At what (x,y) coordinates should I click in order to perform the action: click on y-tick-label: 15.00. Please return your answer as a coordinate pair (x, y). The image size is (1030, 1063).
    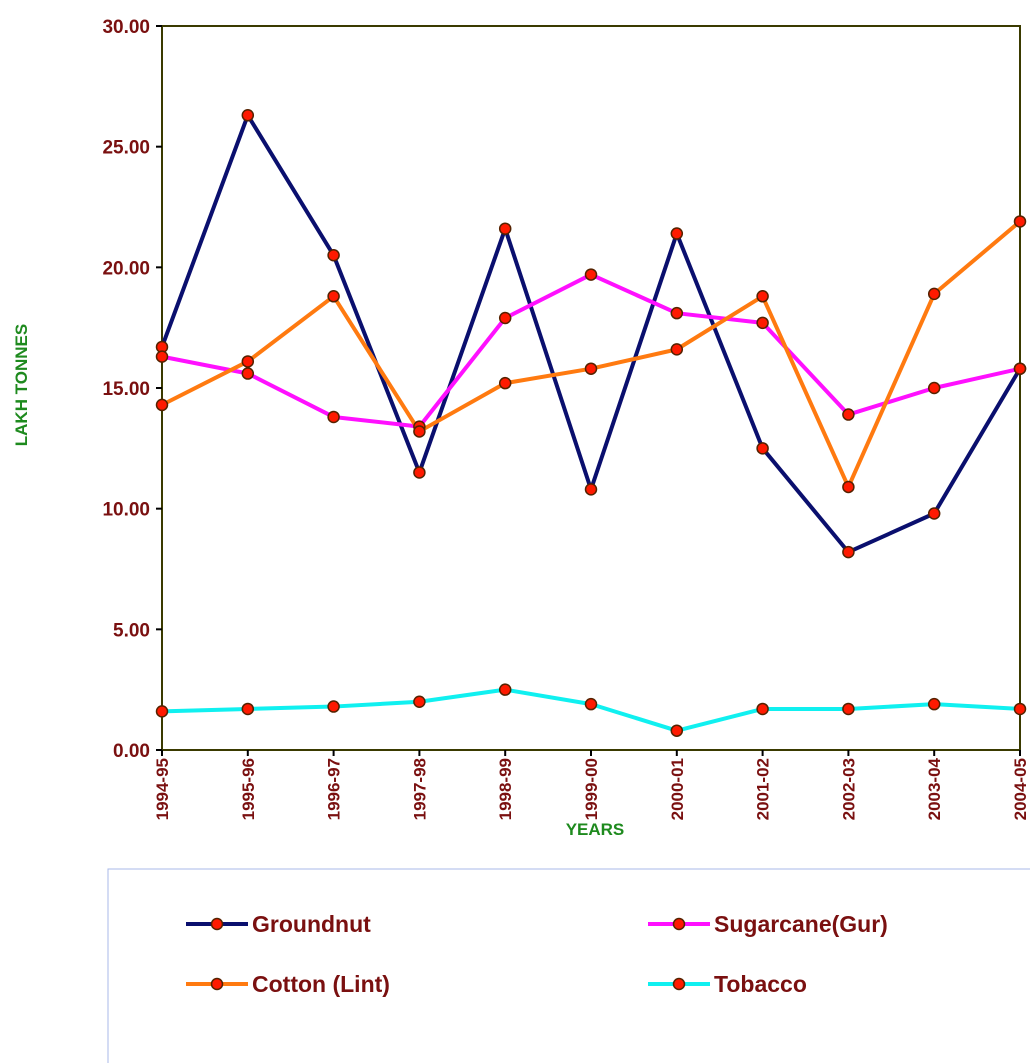
    Looking at the image, I should click on (126, 389).